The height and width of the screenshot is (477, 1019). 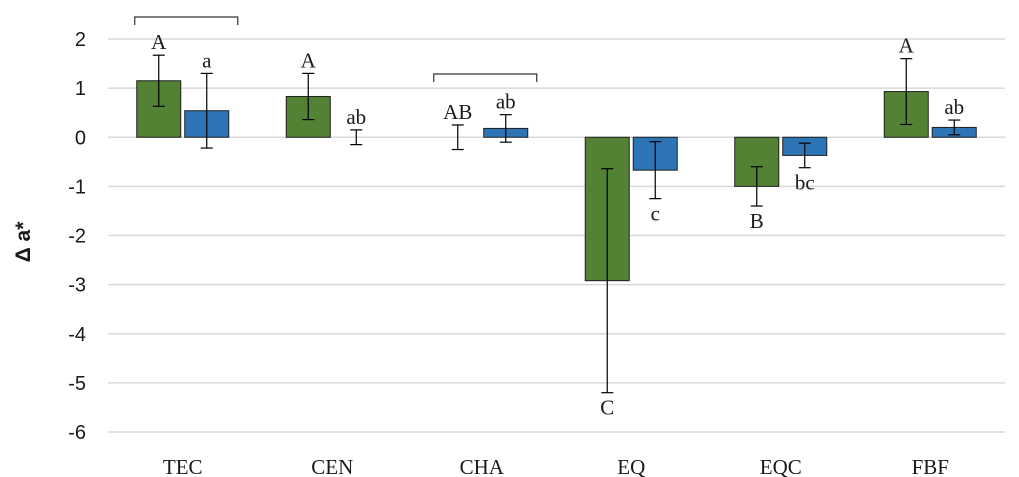 I want to click on y-tick-label: 1, so click(x=80, y=89).